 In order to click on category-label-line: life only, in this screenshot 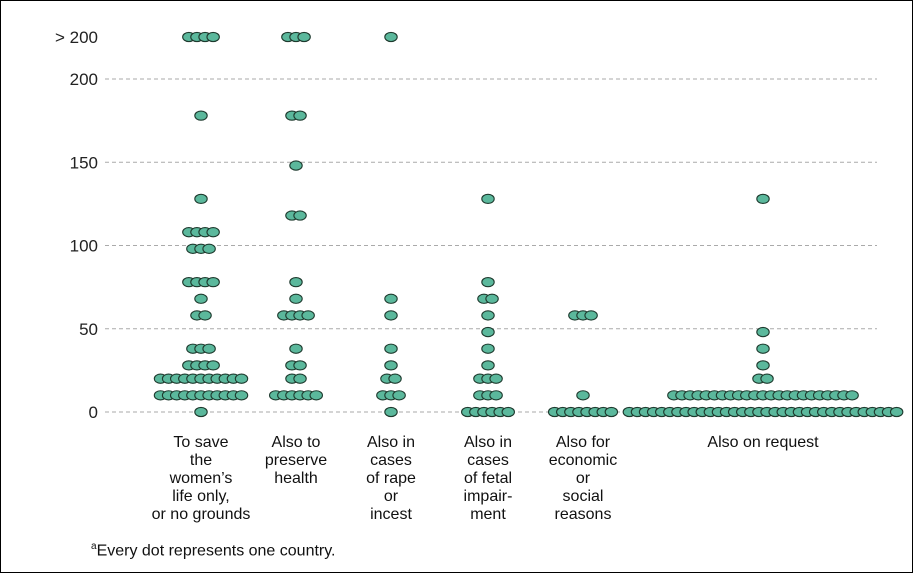, I will do `click(201, 496)`.